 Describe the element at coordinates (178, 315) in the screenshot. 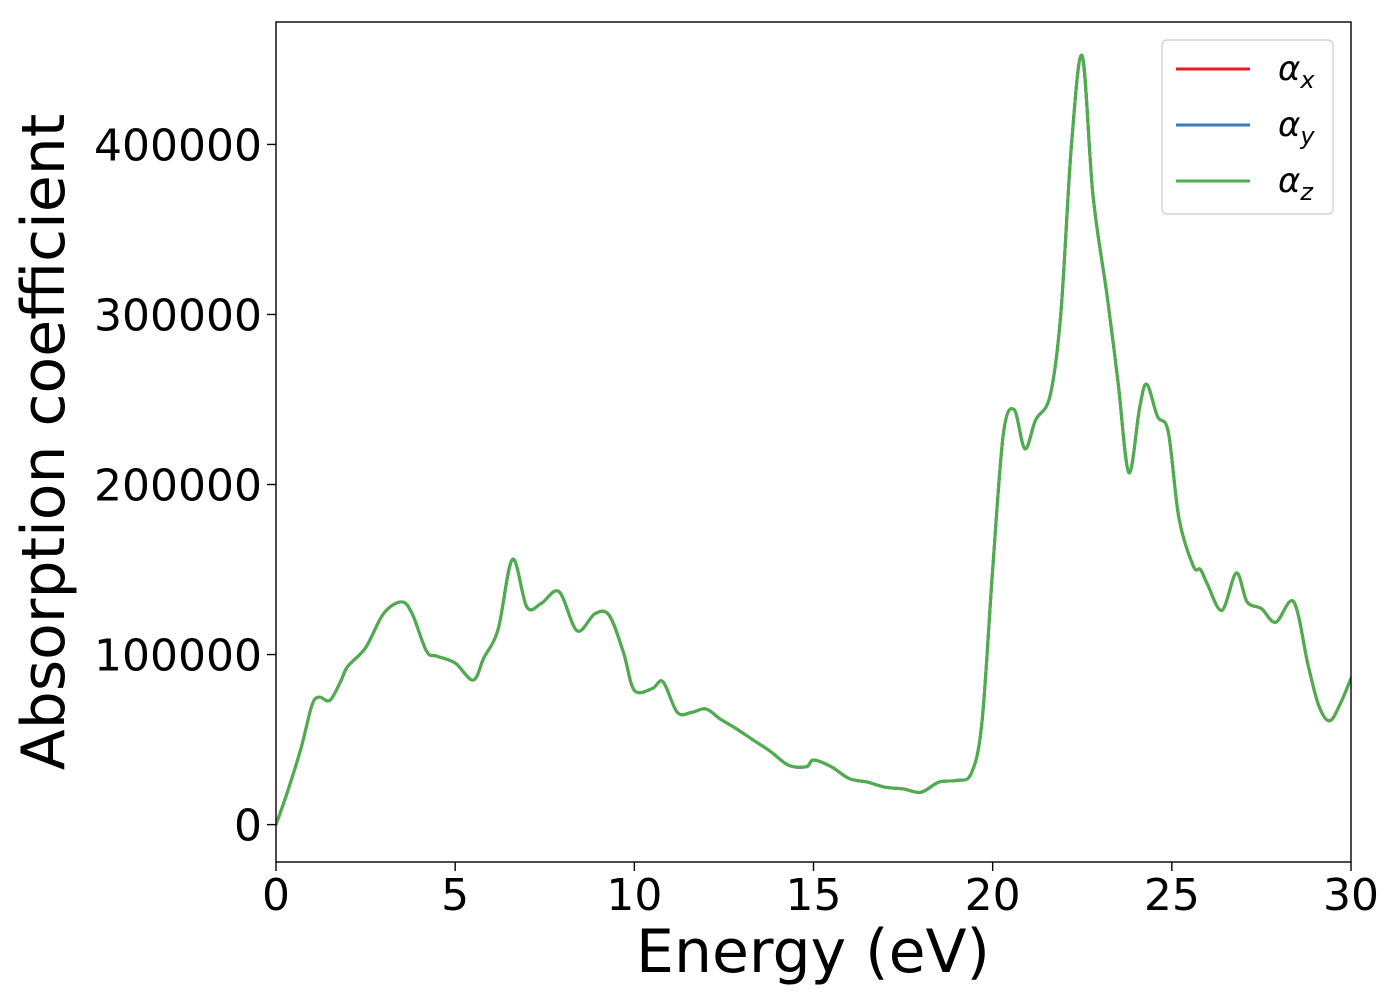

I see `y-tick-label: 300000` at that location.